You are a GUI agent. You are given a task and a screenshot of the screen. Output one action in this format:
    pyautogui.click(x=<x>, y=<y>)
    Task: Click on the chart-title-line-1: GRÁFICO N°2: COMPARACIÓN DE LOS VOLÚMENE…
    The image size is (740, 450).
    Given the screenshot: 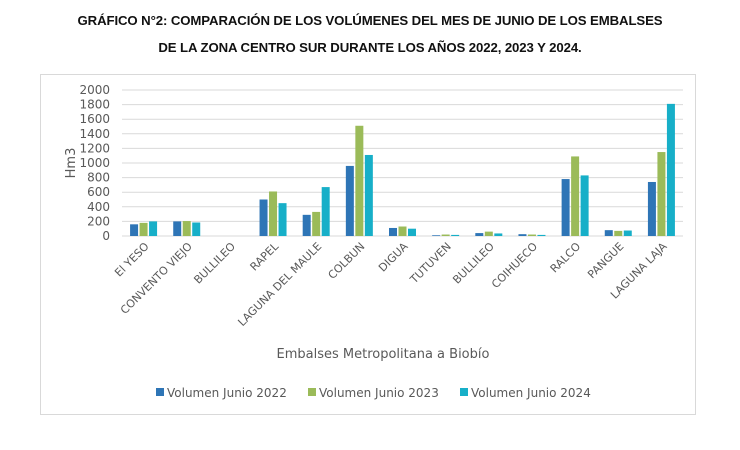 What is the action you would take?
    pyautogui.click(x=370, y=20)
    